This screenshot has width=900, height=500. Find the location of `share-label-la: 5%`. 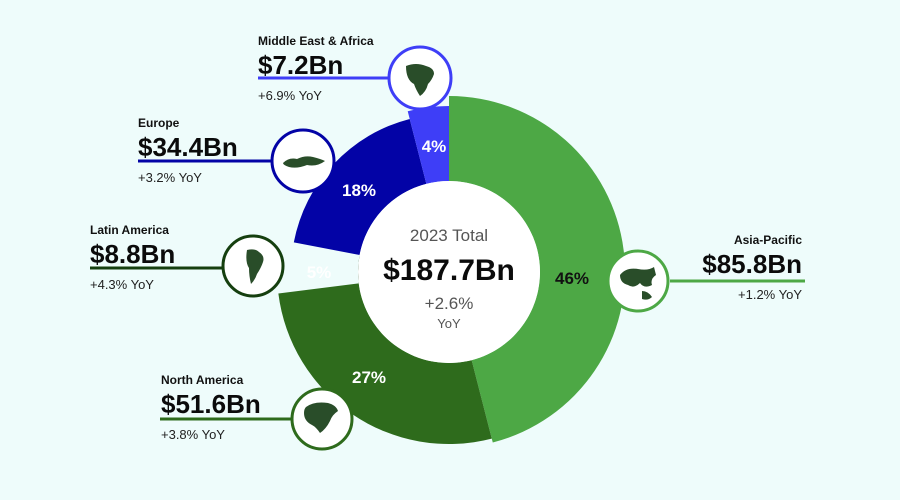

share-label-la: 5% is located at coordinates (319, 272).